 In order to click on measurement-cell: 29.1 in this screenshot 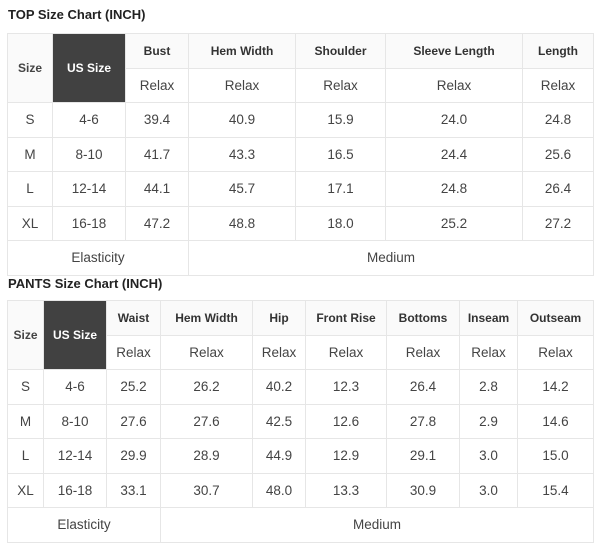, I will do `click(423, 456)`.